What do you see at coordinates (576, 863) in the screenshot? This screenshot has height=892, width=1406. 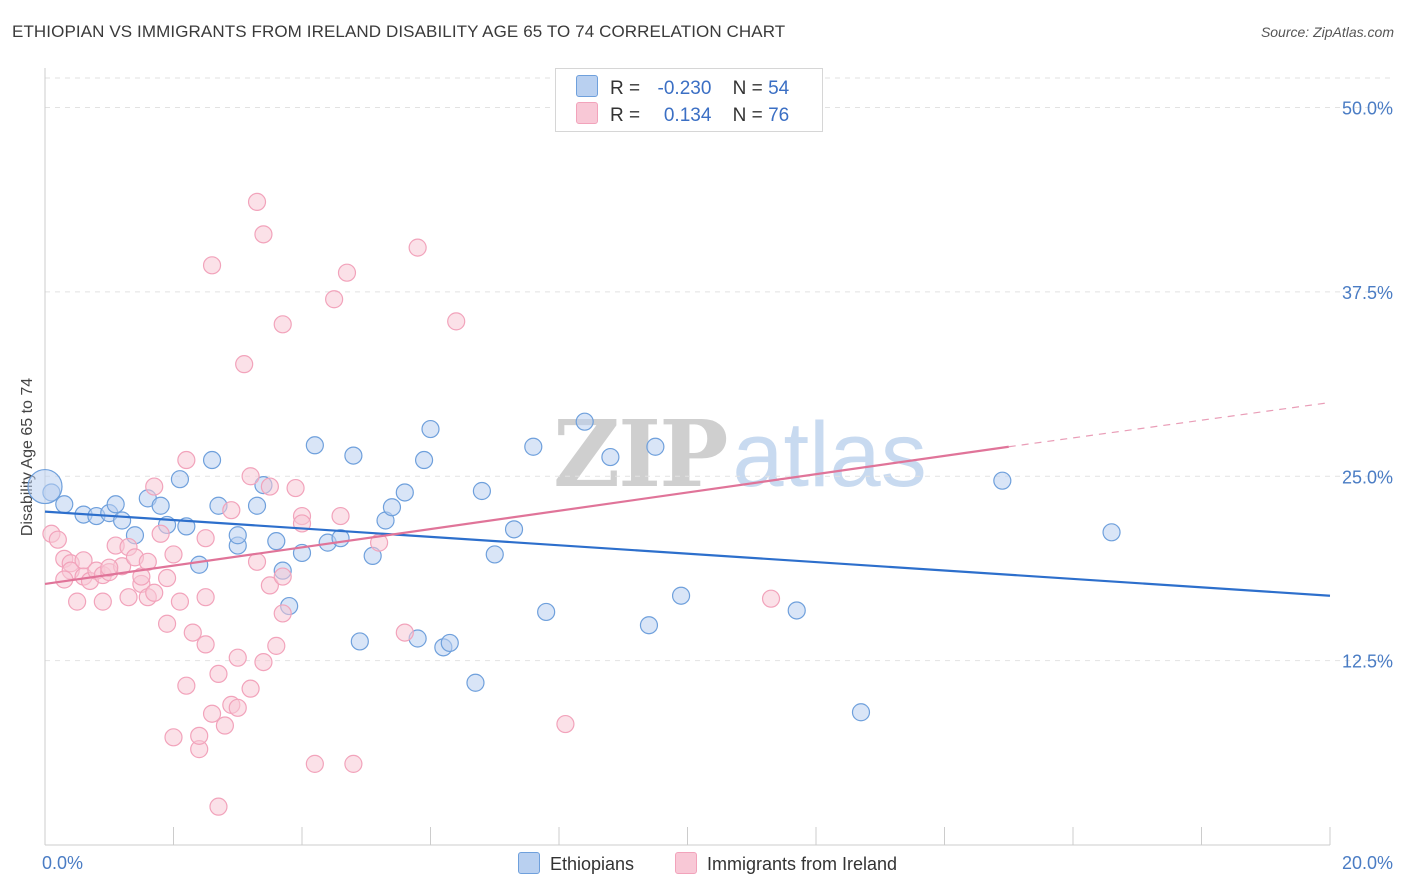 I see `legend-item-ethiopians: Ethiopians` at bounding box center [576, 863].